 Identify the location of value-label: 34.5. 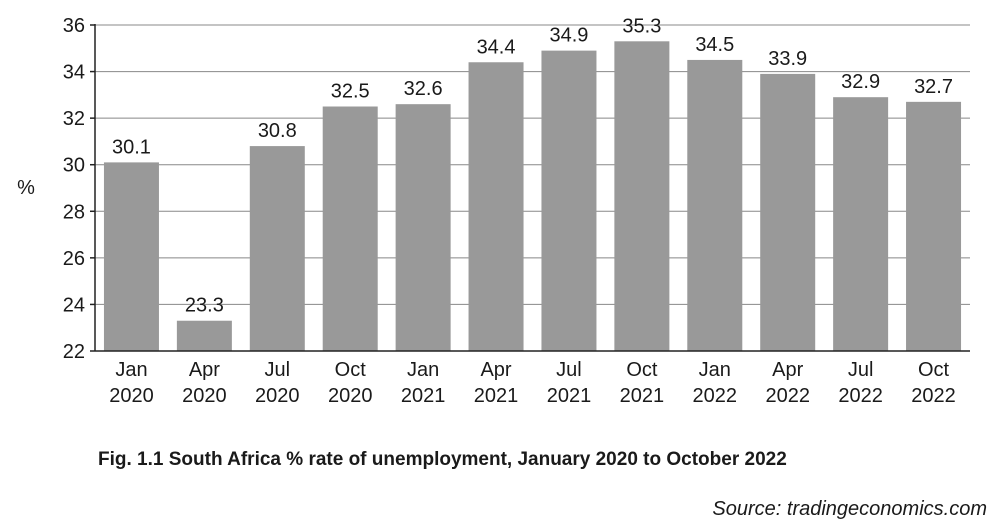
(714, 45).